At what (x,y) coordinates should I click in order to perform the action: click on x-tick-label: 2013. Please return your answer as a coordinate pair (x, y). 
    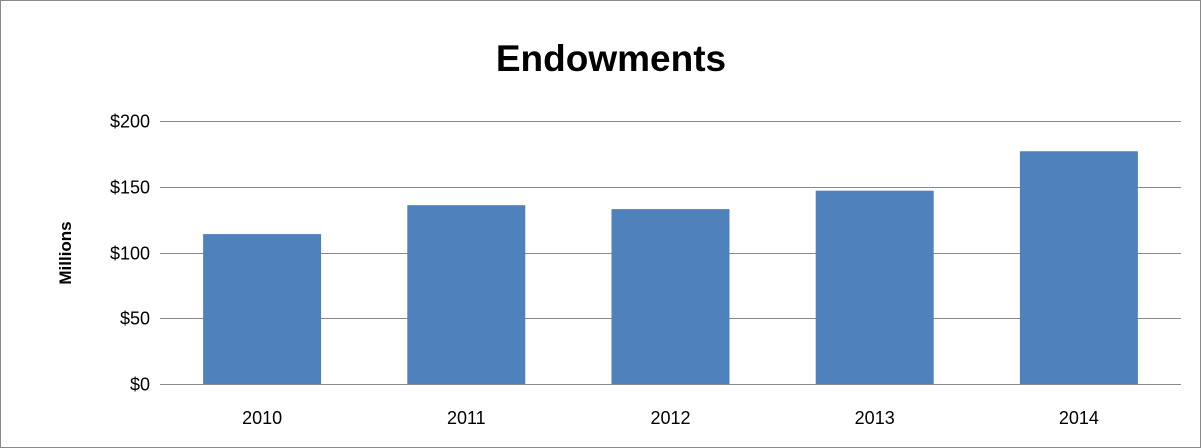
    Looking at the image, I should click on (875, 418).